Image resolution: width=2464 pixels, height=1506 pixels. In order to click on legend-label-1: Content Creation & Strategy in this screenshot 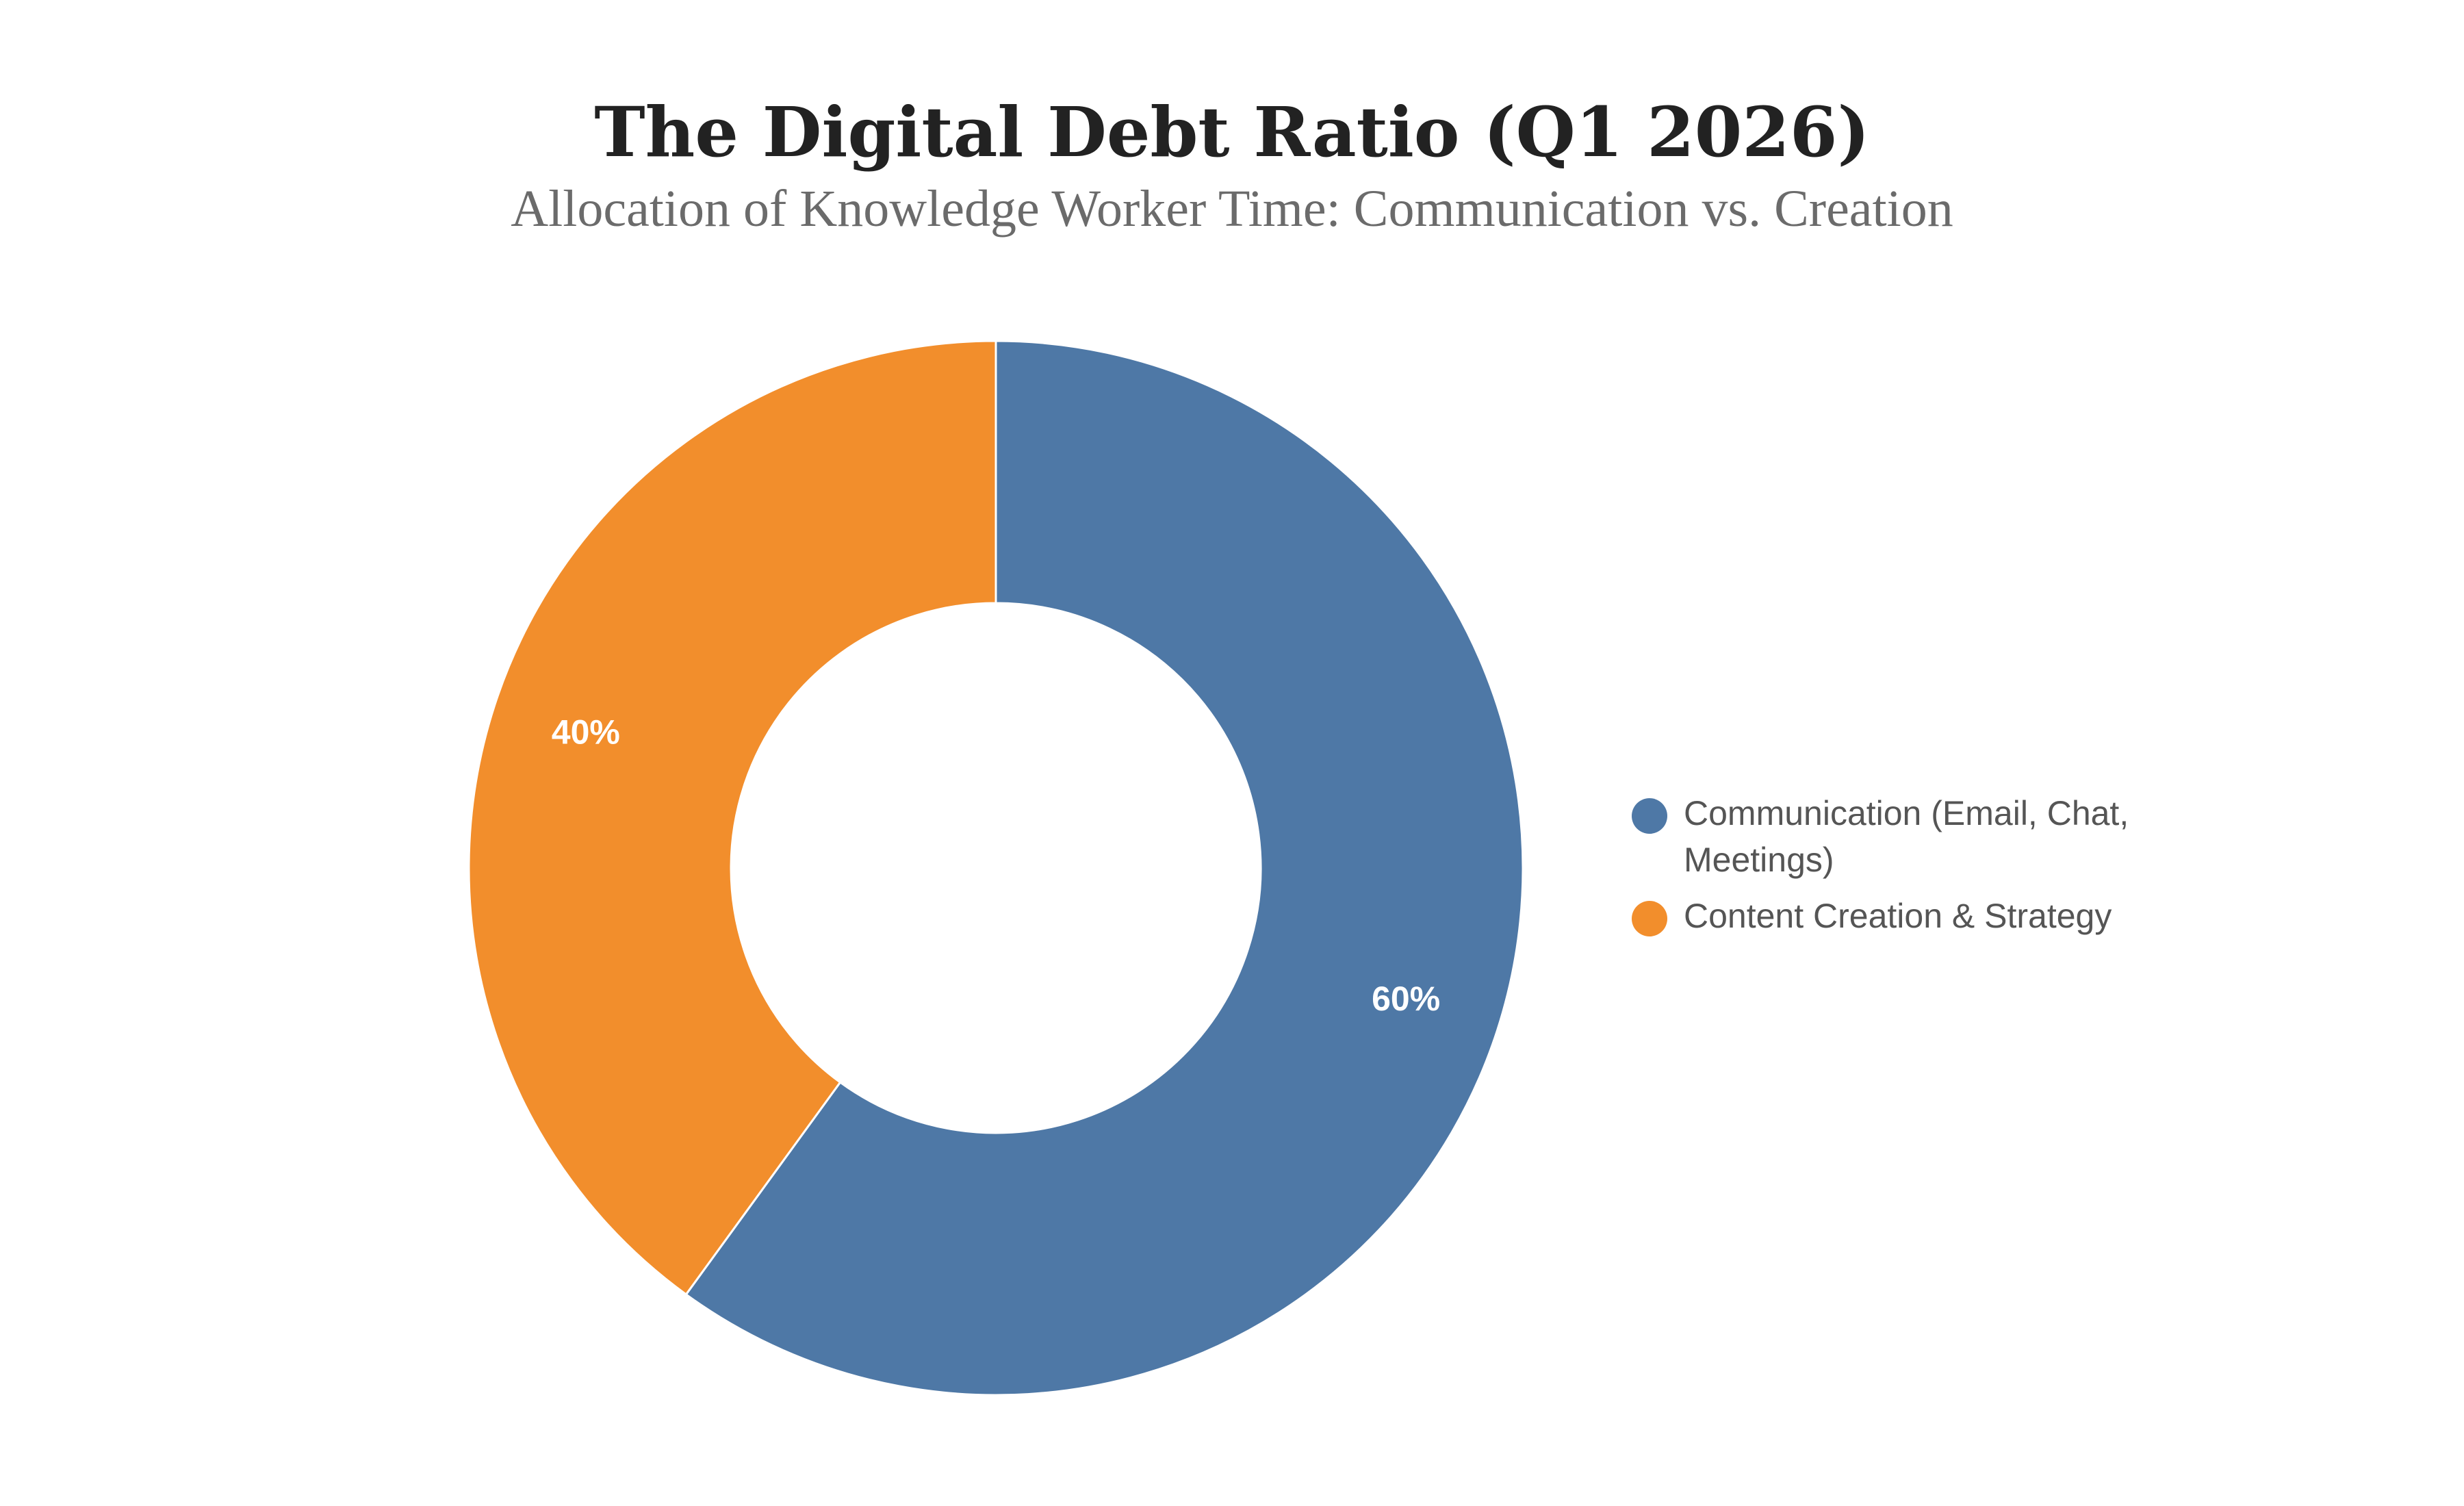, I will do `click(1898, 916)`.